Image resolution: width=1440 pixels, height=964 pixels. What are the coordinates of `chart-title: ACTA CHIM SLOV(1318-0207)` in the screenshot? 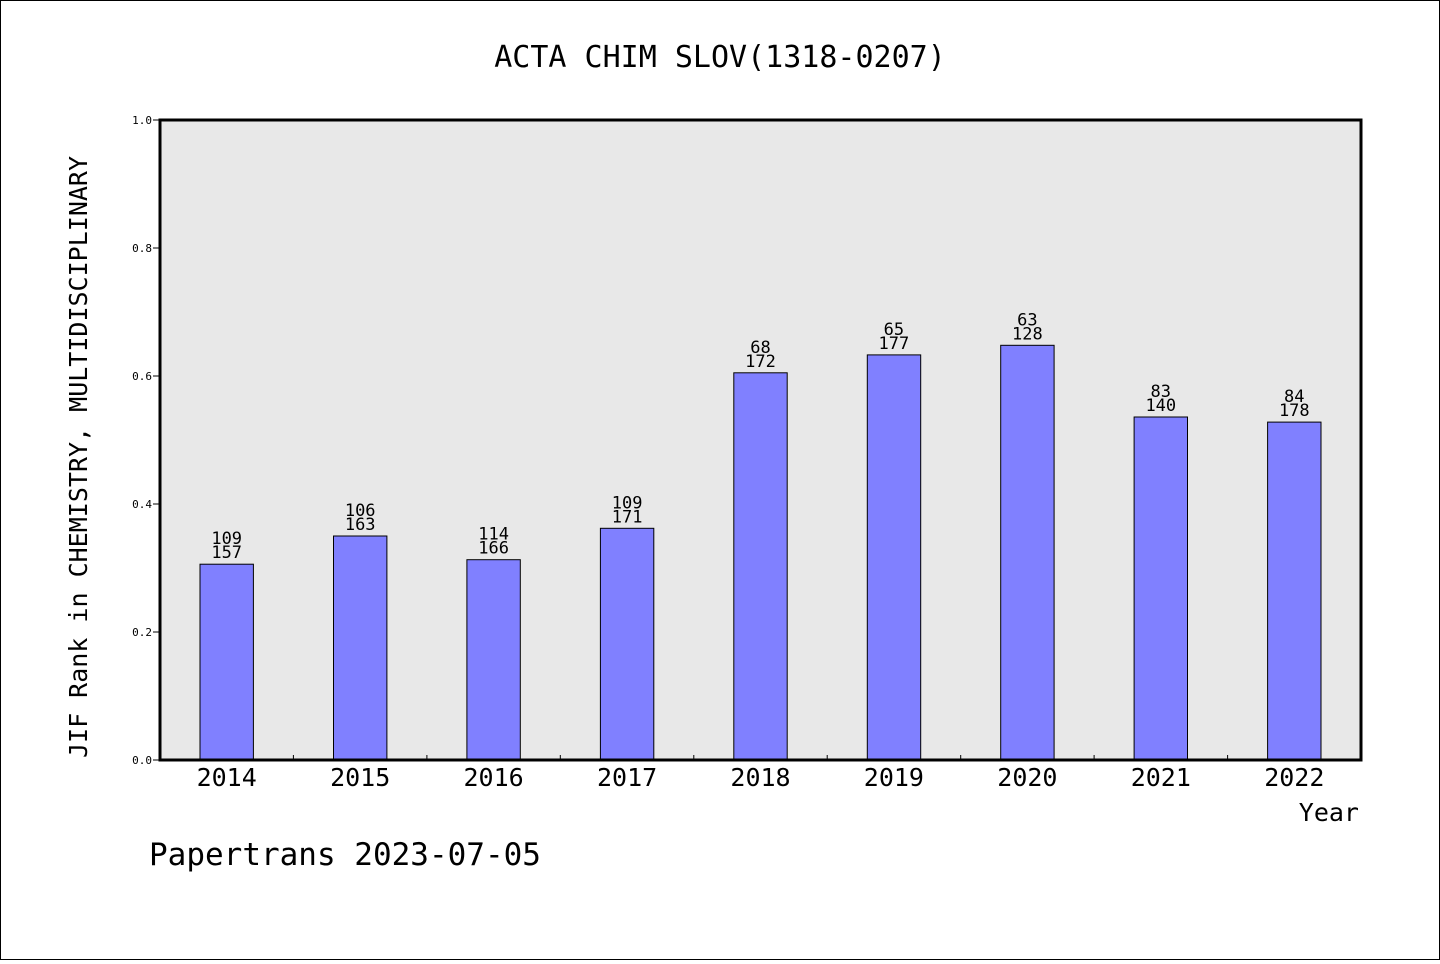 It's located at (720, 57).